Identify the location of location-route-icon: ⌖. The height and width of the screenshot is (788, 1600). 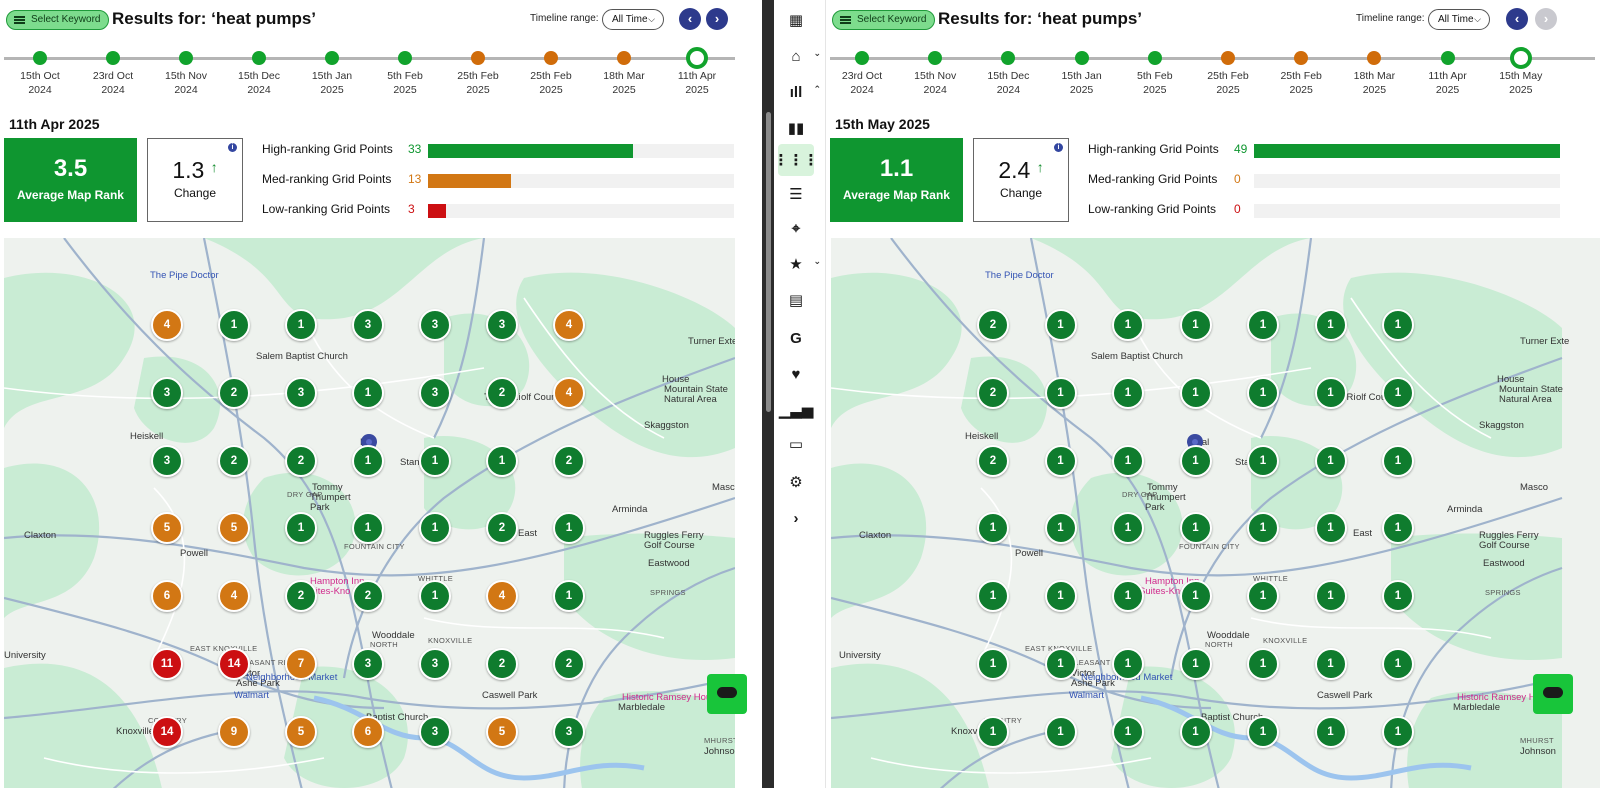
(796, 228).